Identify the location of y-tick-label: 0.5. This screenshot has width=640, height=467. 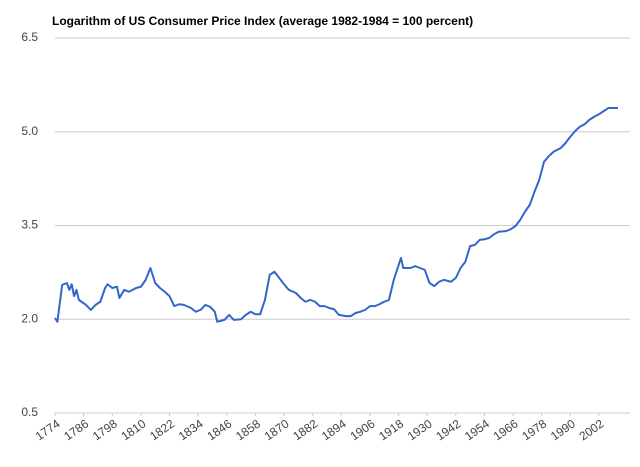
(29, 412).